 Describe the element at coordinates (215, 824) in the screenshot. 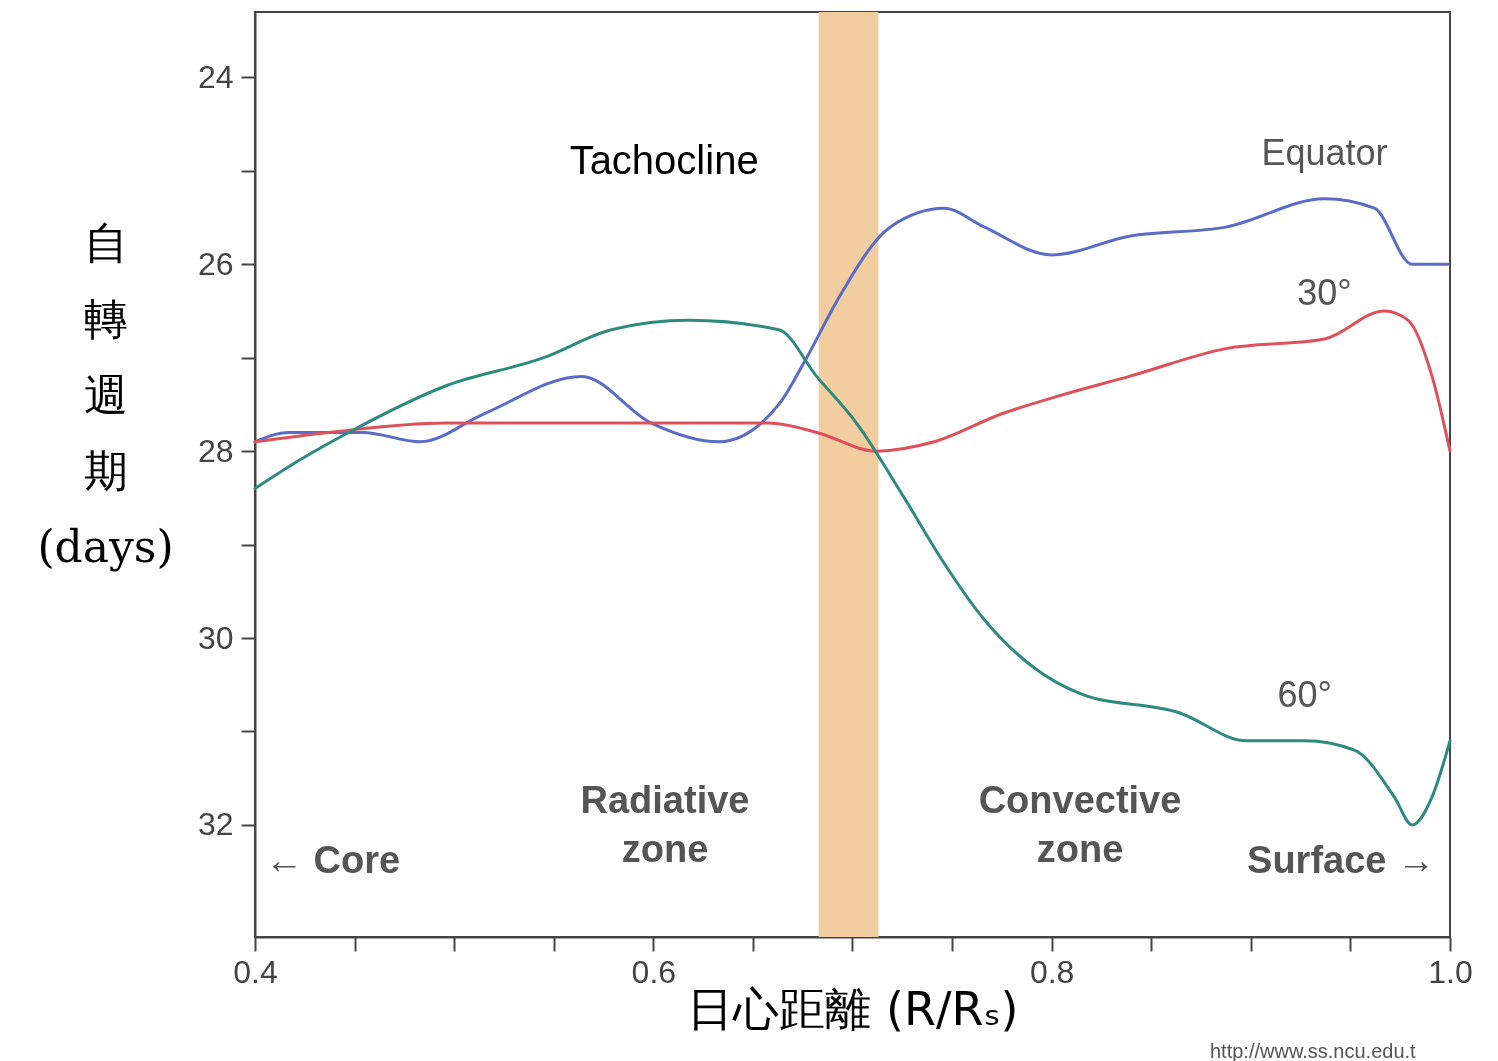

I see `y-tick-label: 32` at that location.